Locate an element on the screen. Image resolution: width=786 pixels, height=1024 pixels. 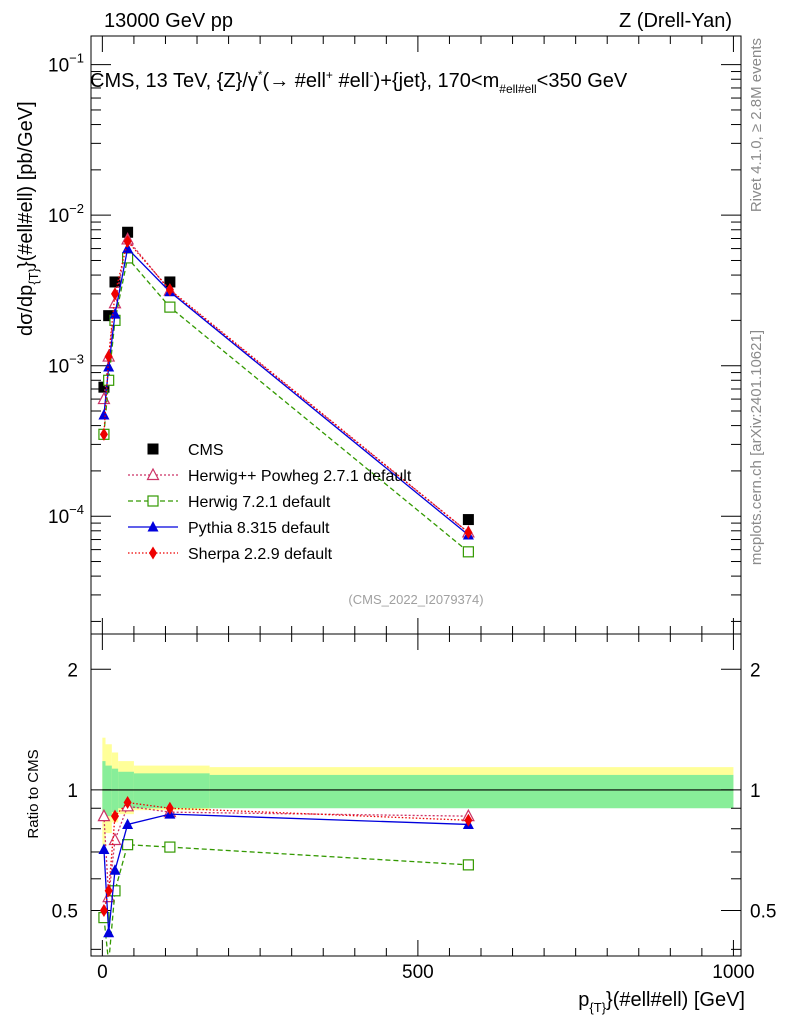
ratio-panel-series is located at coordinates (286, 876).